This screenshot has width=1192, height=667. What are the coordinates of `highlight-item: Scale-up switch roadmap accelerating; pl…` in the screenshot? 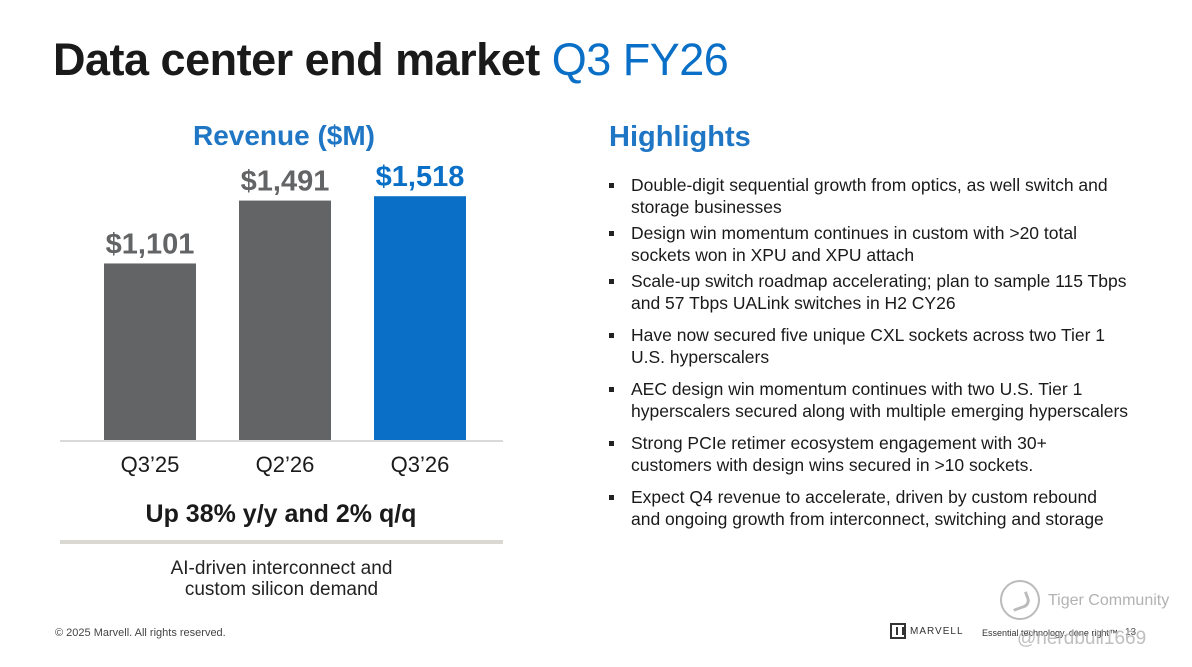 It's located at (869, 292).